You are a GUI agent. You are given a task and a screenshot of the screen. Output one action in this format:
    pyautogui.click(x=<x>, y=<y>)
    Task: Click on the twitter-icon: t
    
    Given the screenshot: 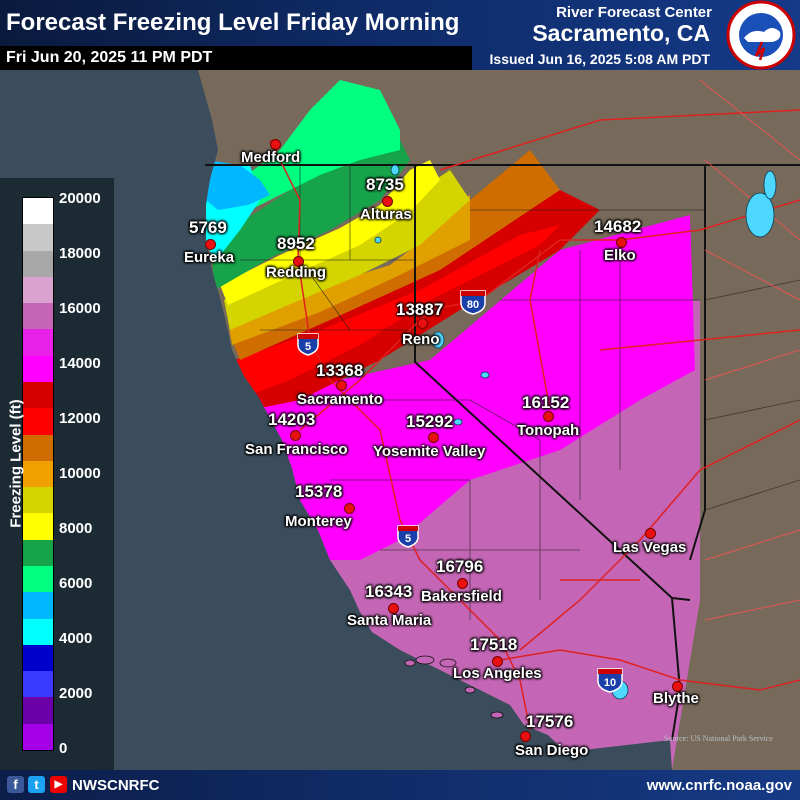 What is the action you would take?
    pyautogui.click(x=36, y=784)
    